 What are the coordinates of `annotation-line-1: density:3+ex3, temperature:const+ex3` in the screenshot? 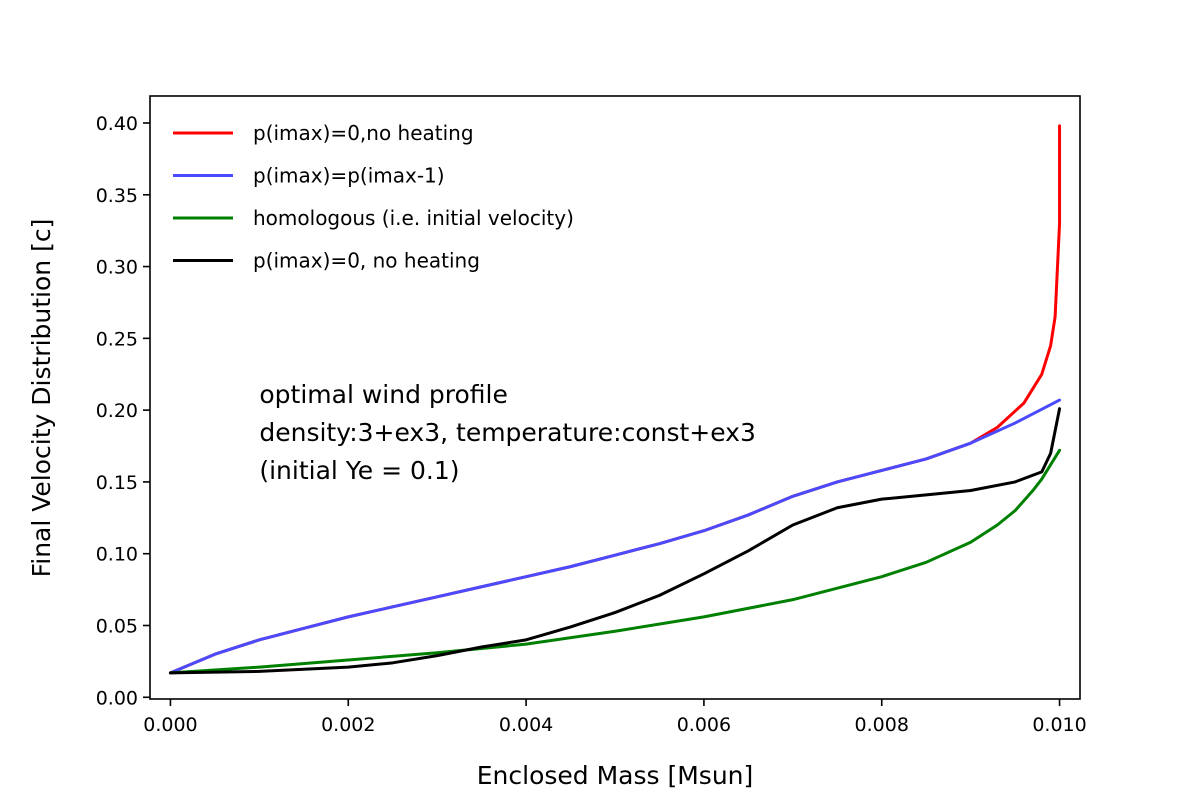 It's located at (507, 432).